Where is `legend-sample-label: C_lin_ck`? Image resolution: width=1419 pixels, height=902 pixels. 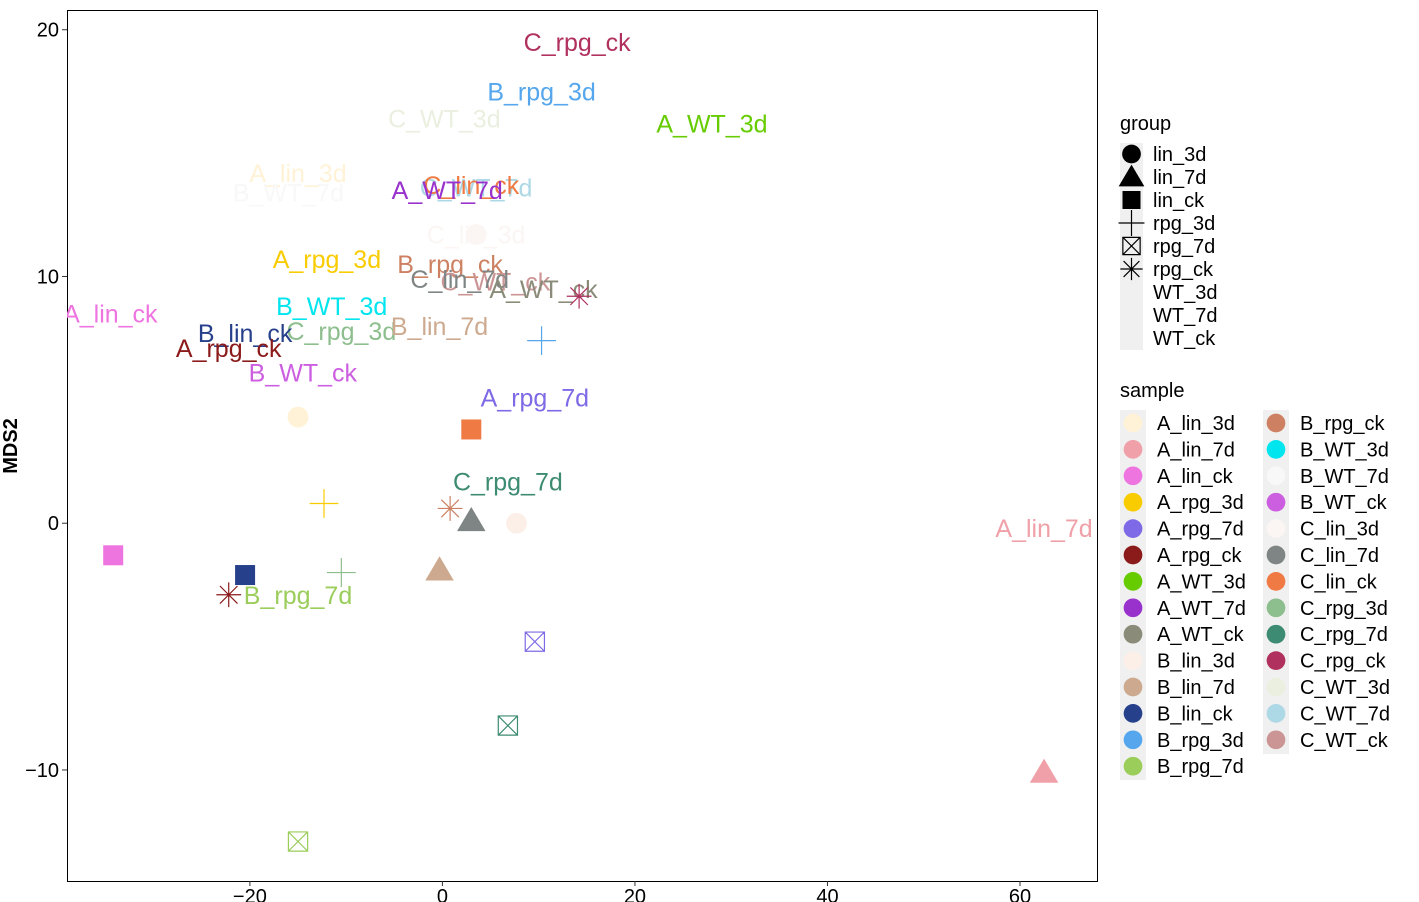 legend-sample-label: C_lin_ck is located at coordinates (1339, 582).